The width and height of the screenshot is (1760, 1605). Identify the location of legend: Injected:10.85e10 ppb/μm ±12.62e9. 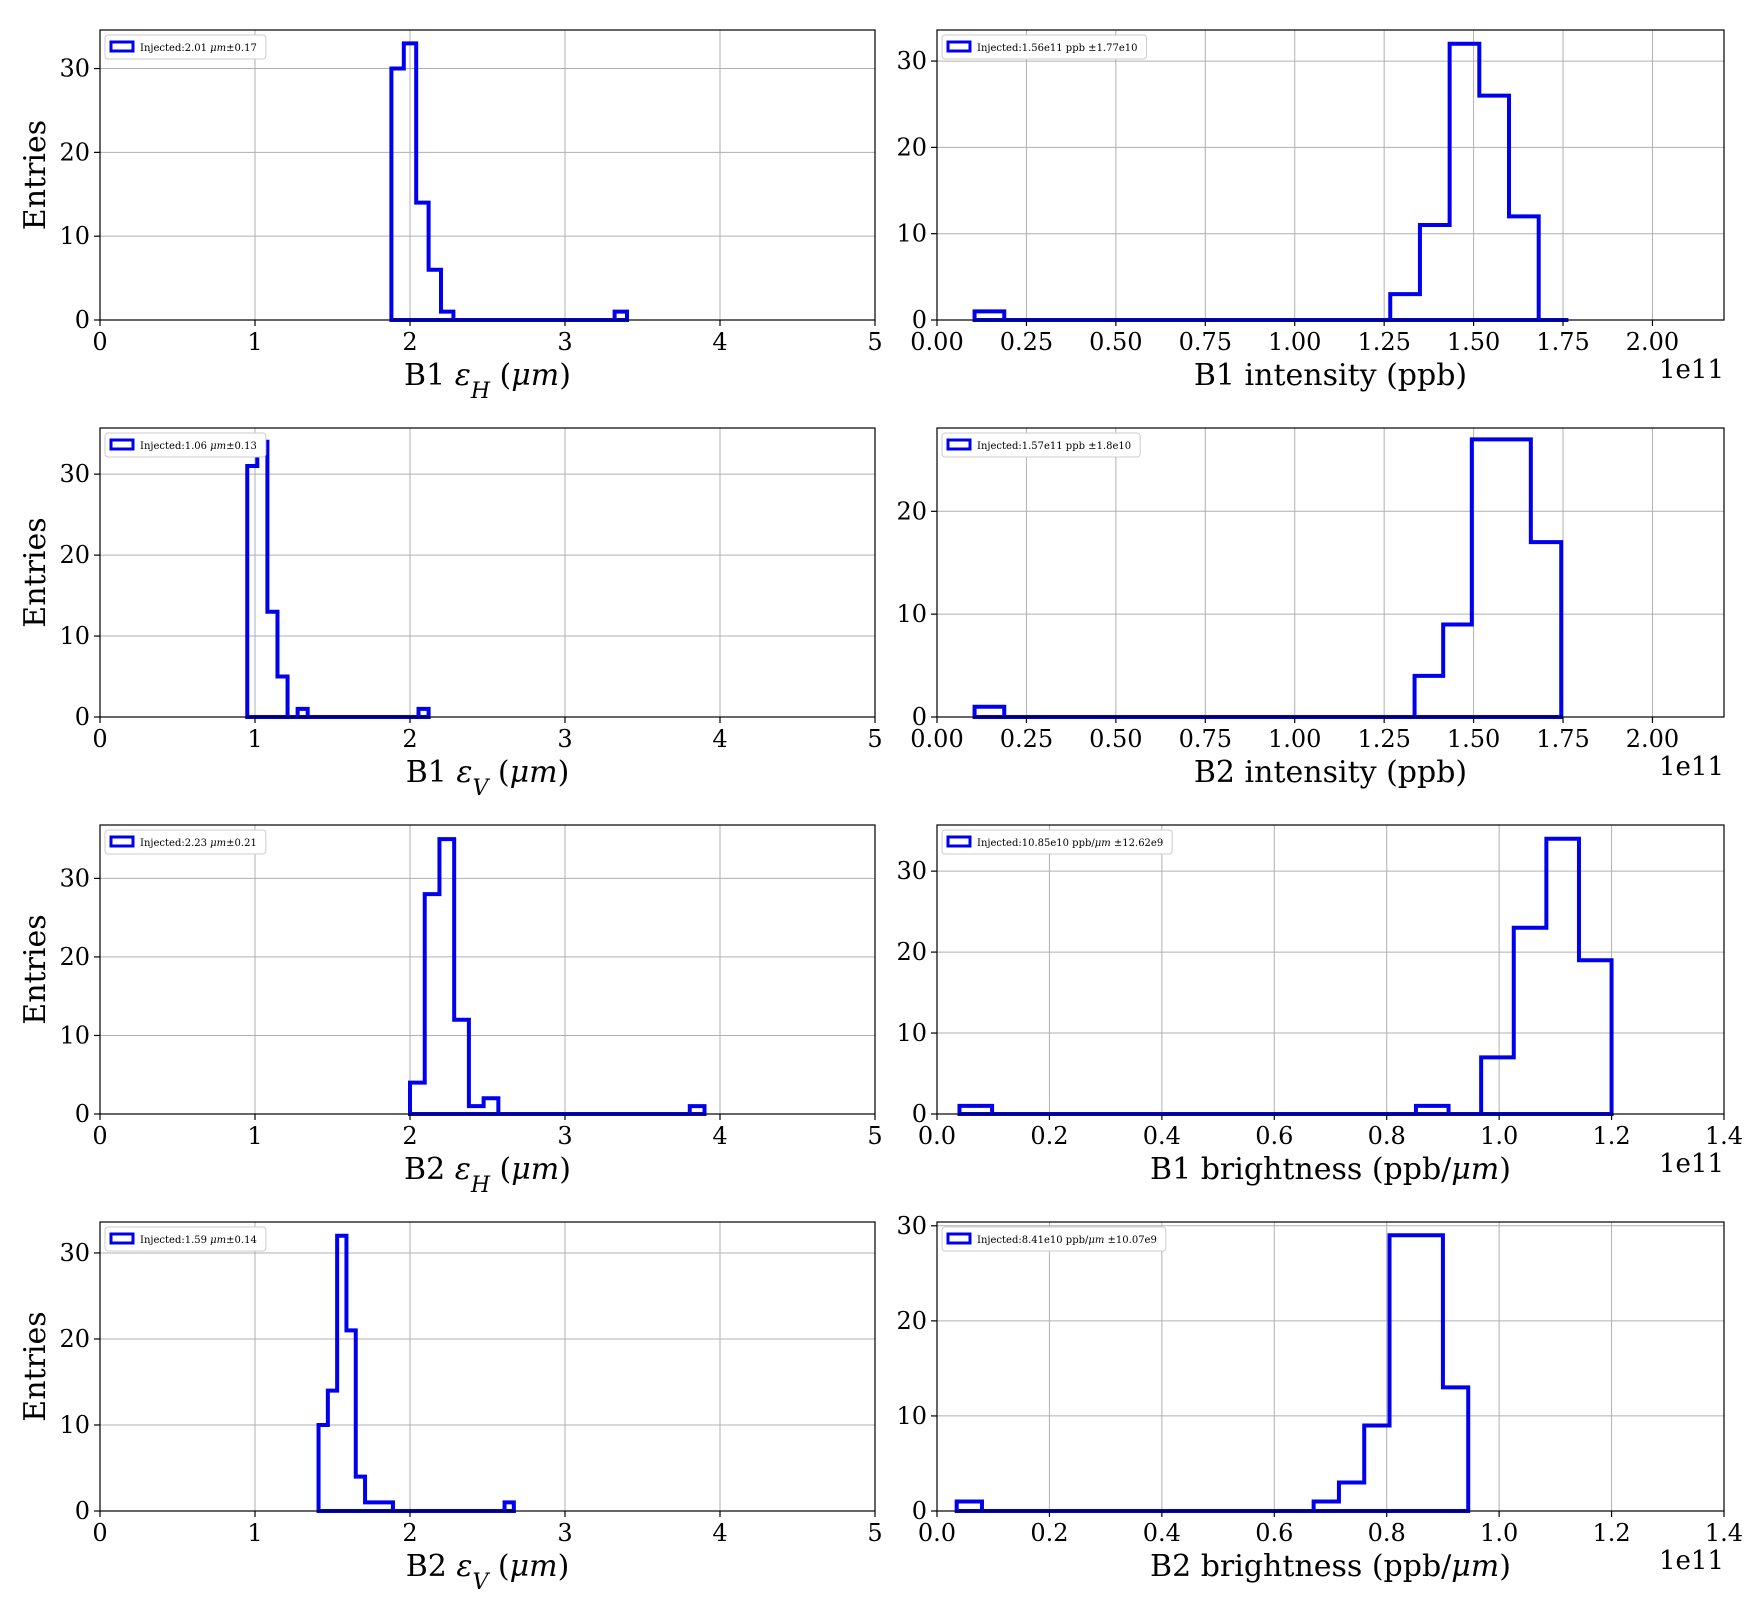
(1057, 842).